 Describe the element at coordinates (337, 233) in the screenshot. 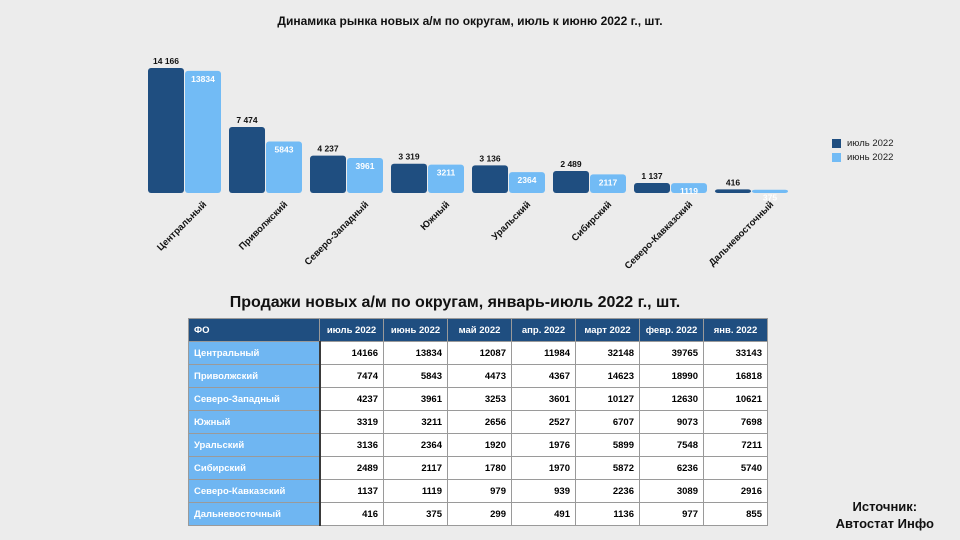

I see `category-label-2: Северо-Западный` at that location.